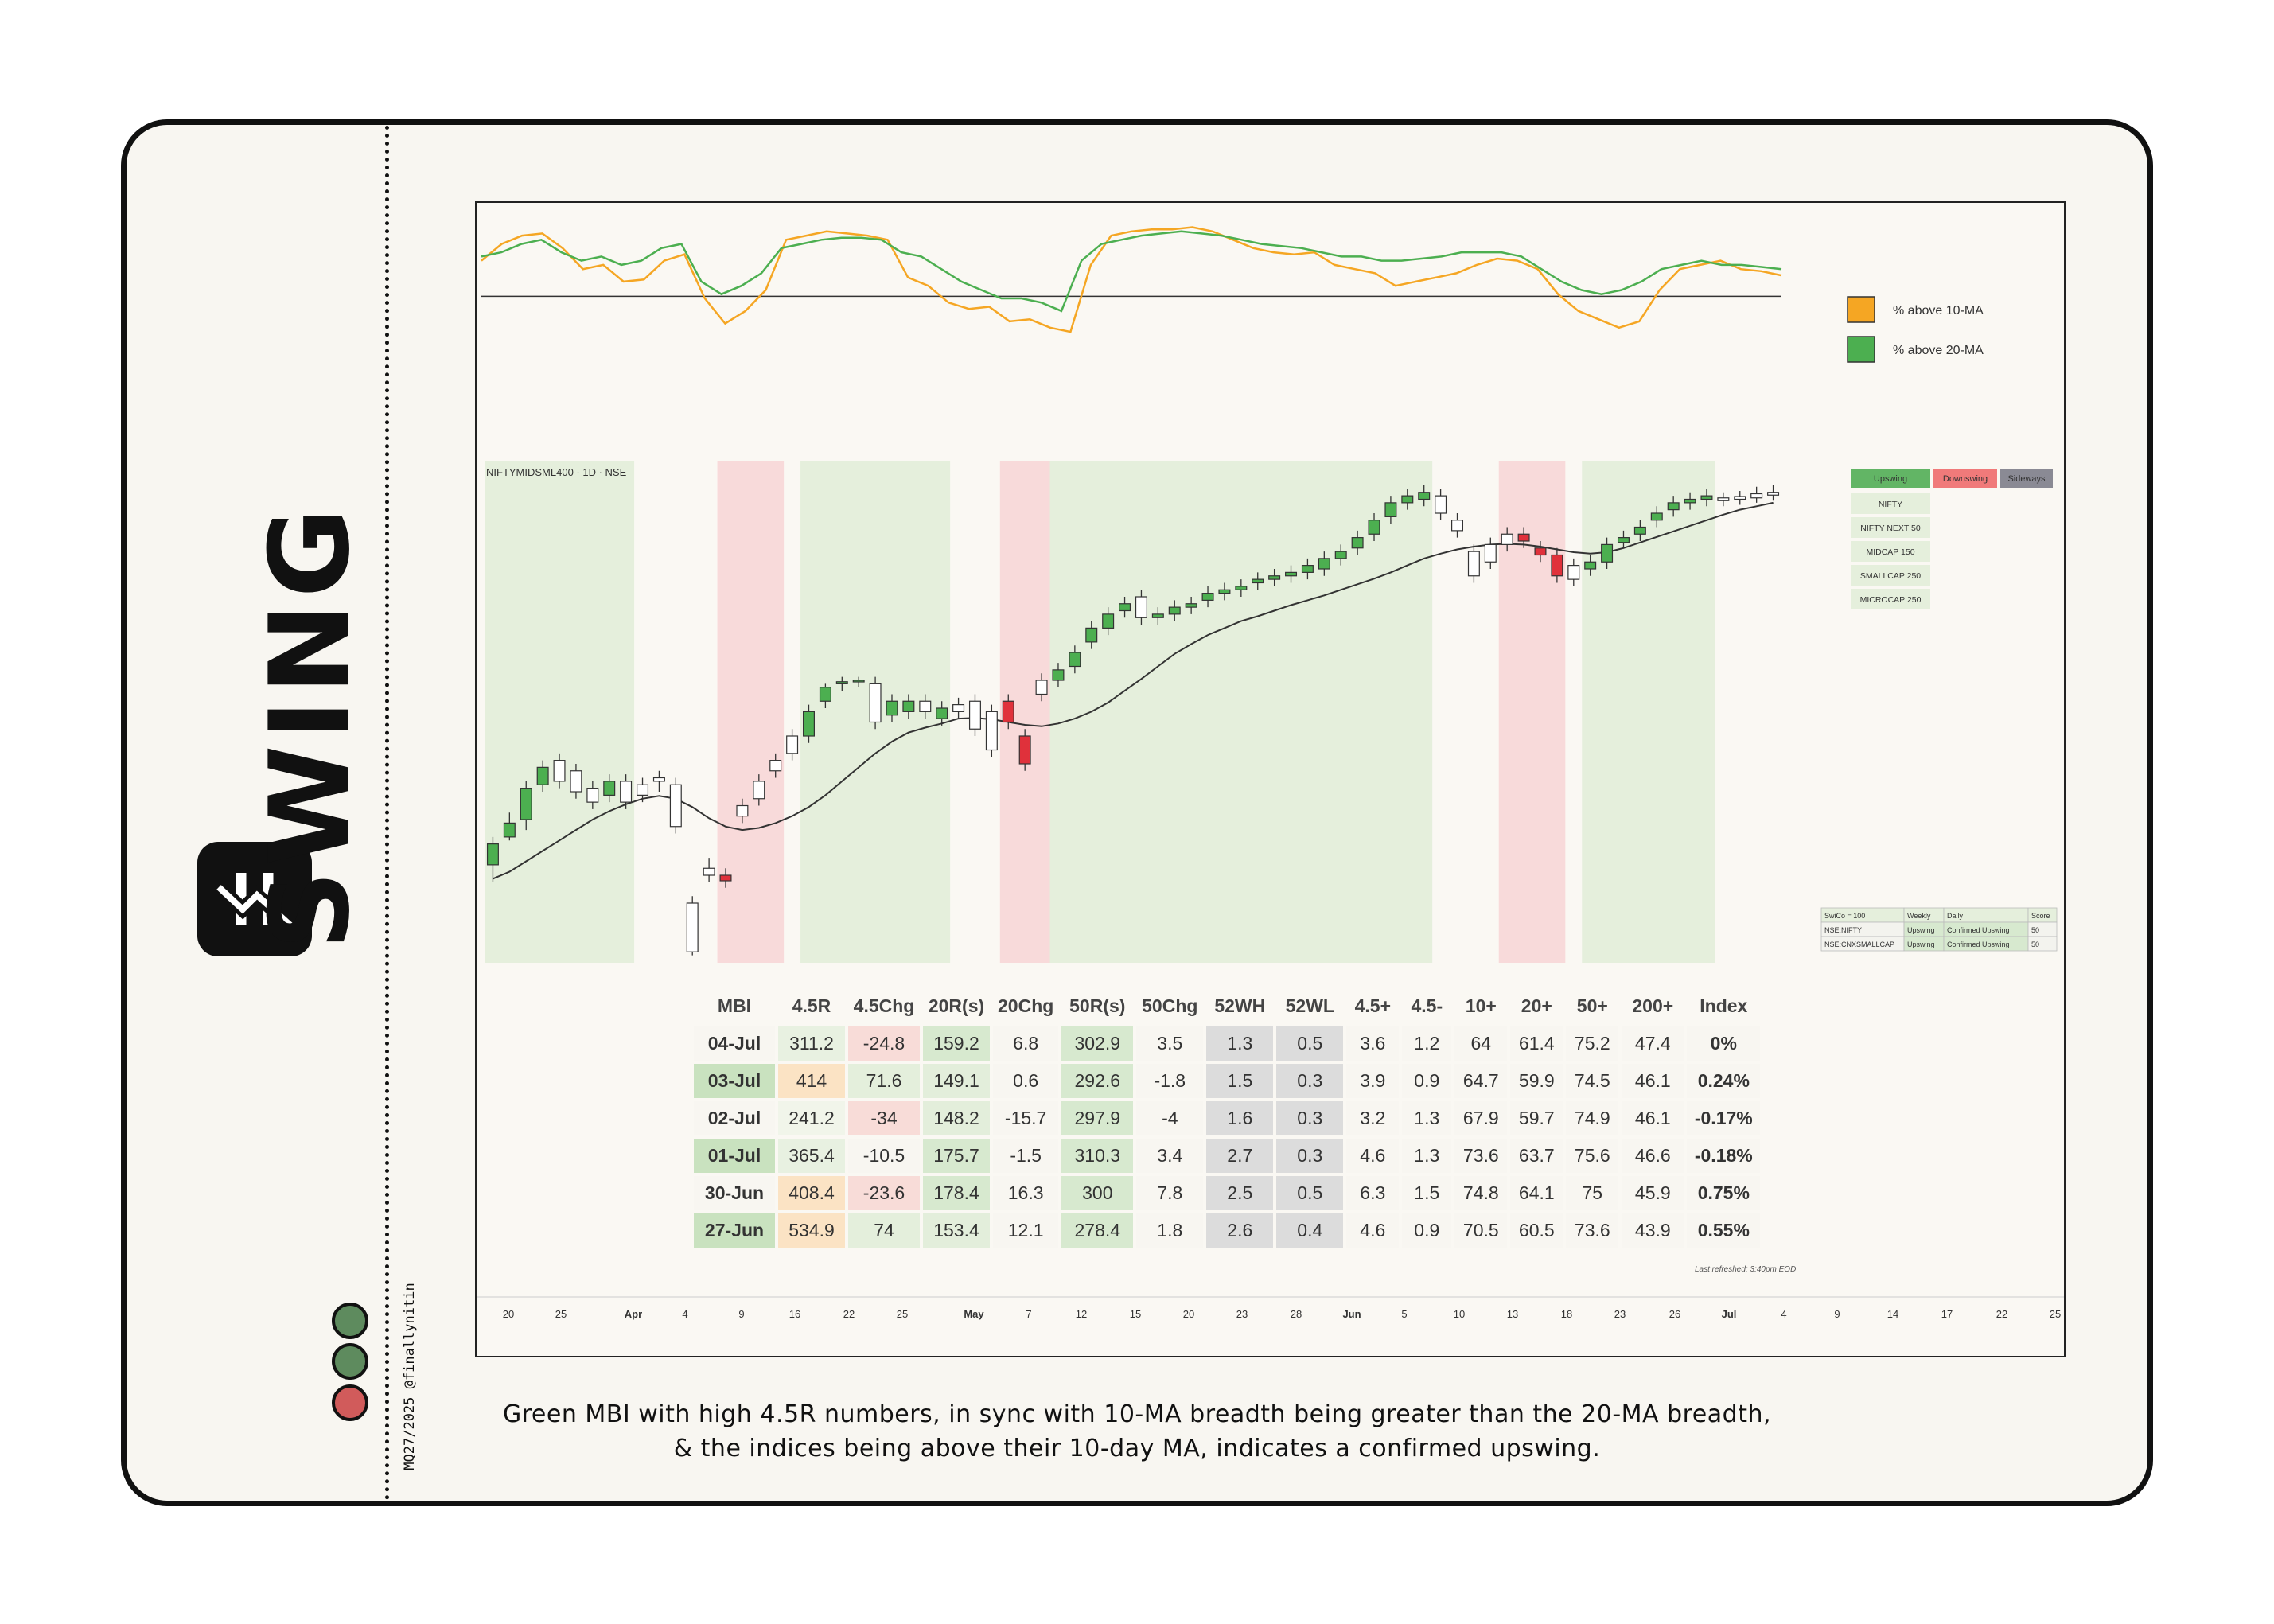 This screenshot has height=1624, width=2274. What do you see at coordinates (1310, 1193) in the screenshot?
I see `mbi-cell: 0.5` at bounding box center [1310, 1193].